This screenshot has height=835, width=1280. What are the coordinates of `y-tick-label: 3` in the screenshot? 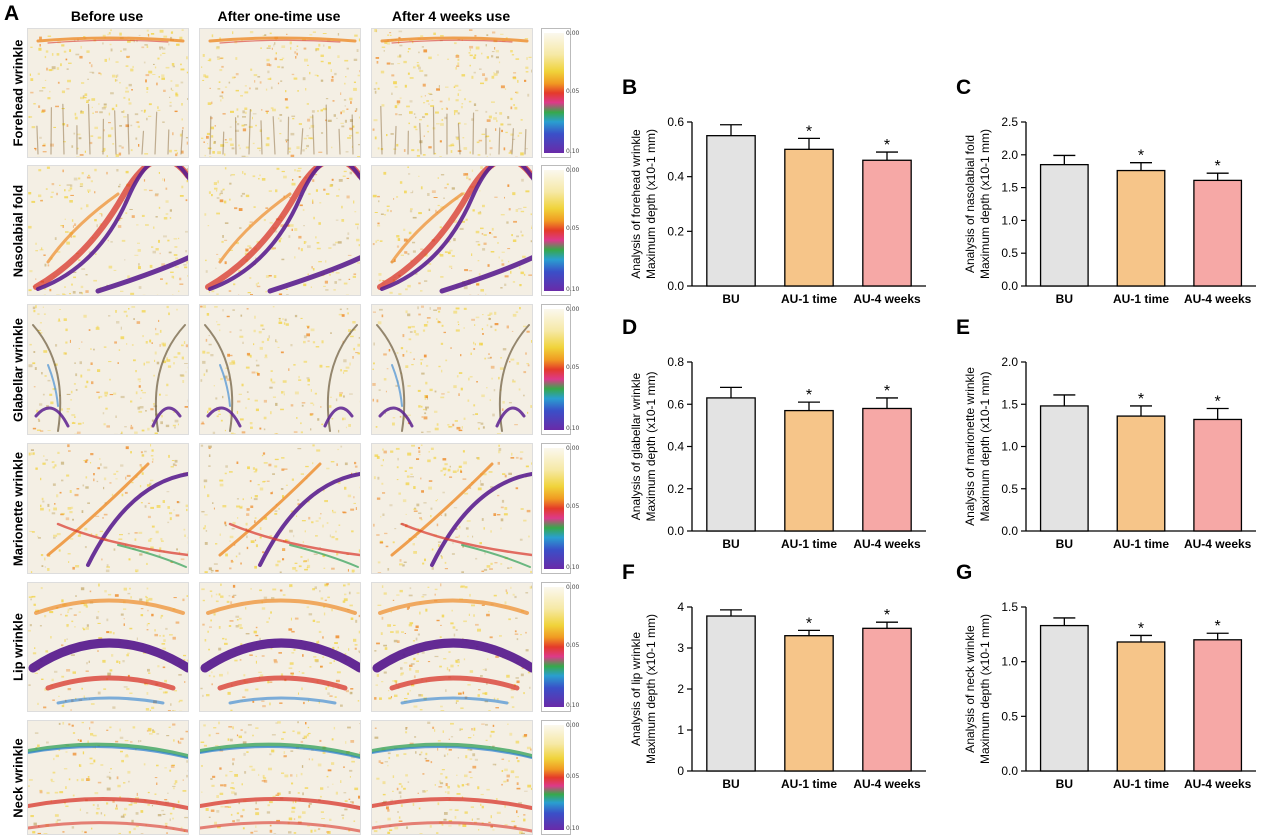 It's located at (680, 648).